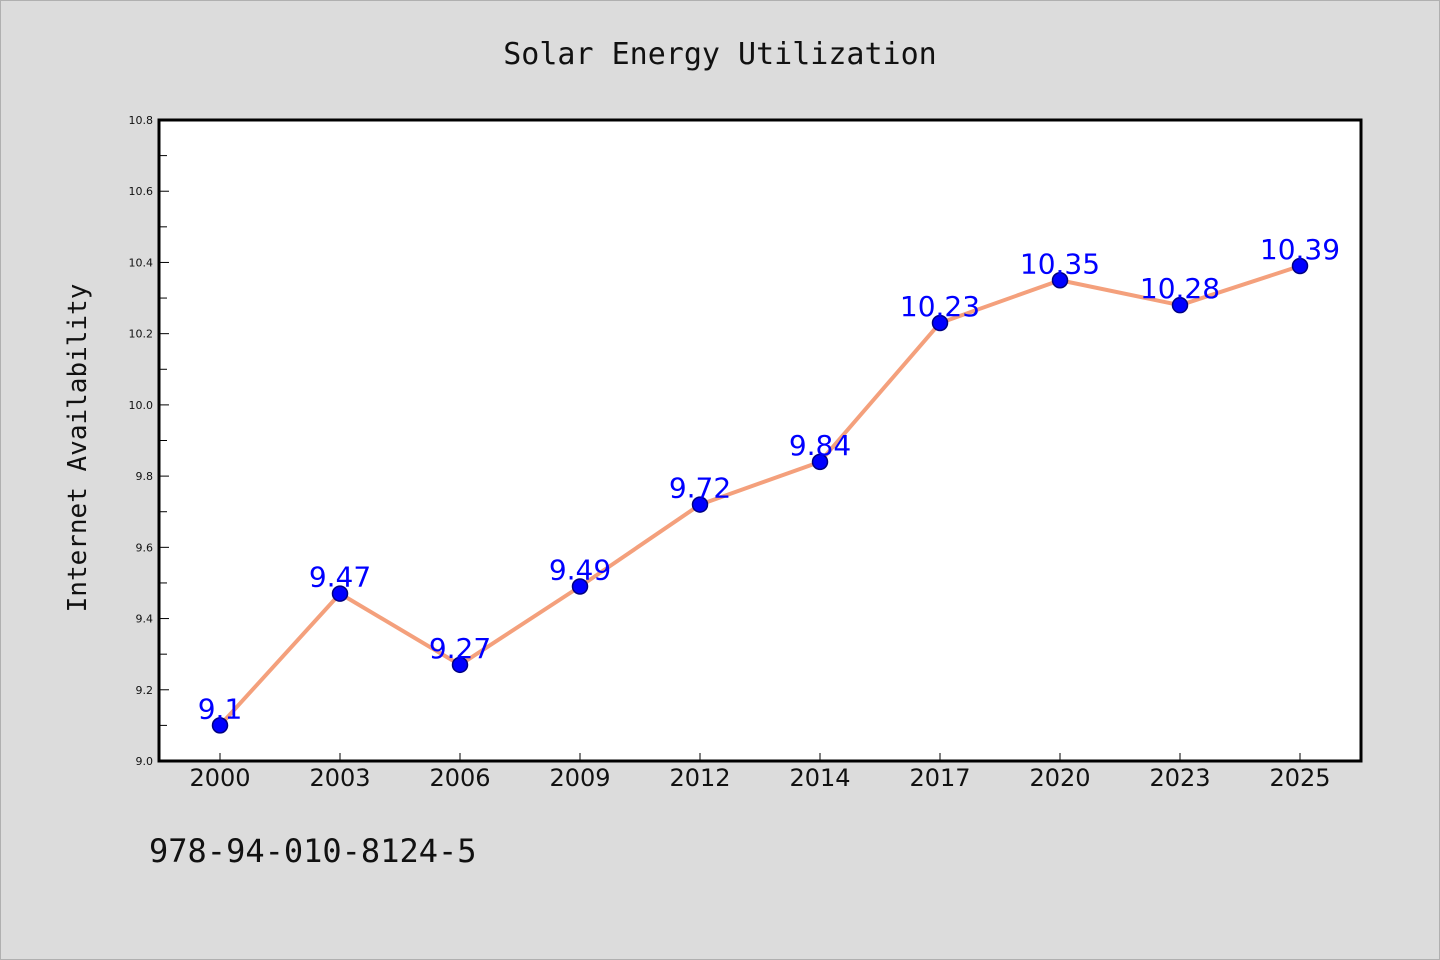  Describe the element at coordinates (820, 445) in the screenshot. I see `data-label: 9.84` at that location.